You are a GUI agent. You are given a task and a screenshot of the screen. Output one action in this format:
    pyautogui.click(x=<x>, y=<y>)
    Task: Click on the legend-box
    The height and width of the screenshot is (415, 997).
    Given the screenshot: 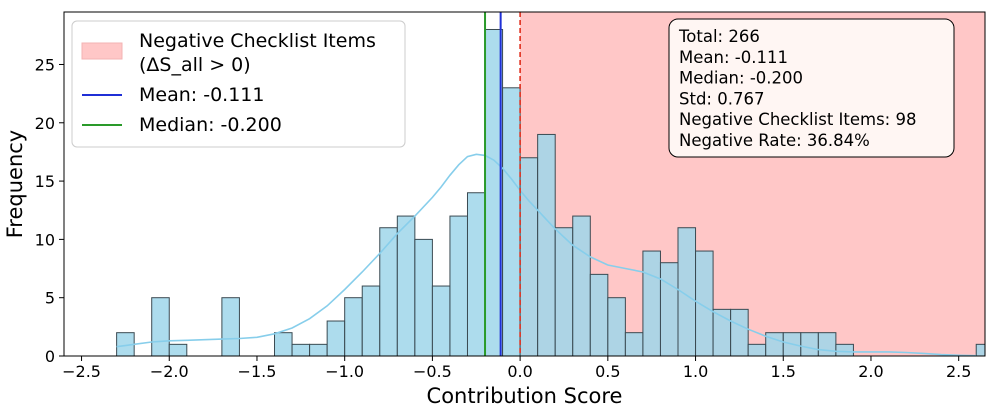 What is the action you would take?
    pyautogui.click(x=238, y=84)
    